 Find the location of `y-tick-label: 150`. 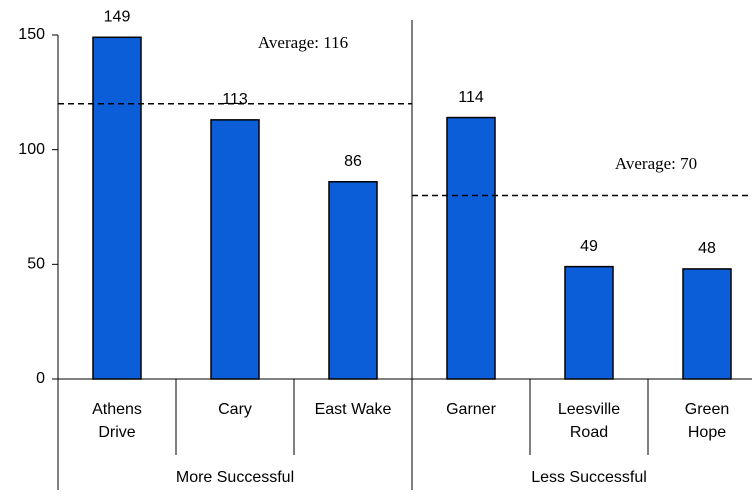

y-tick-label: 150 is located at coordinates (31, 34).